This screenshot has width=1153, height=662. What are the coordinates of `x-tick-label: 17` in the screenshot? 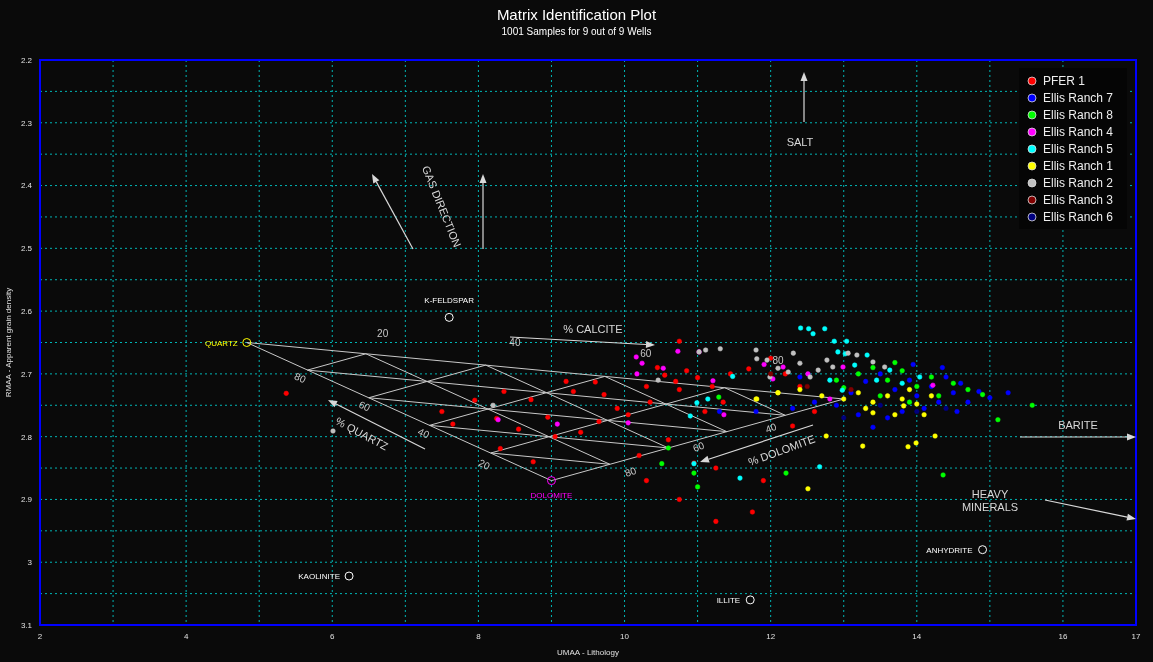 It's located at (1136, 636).